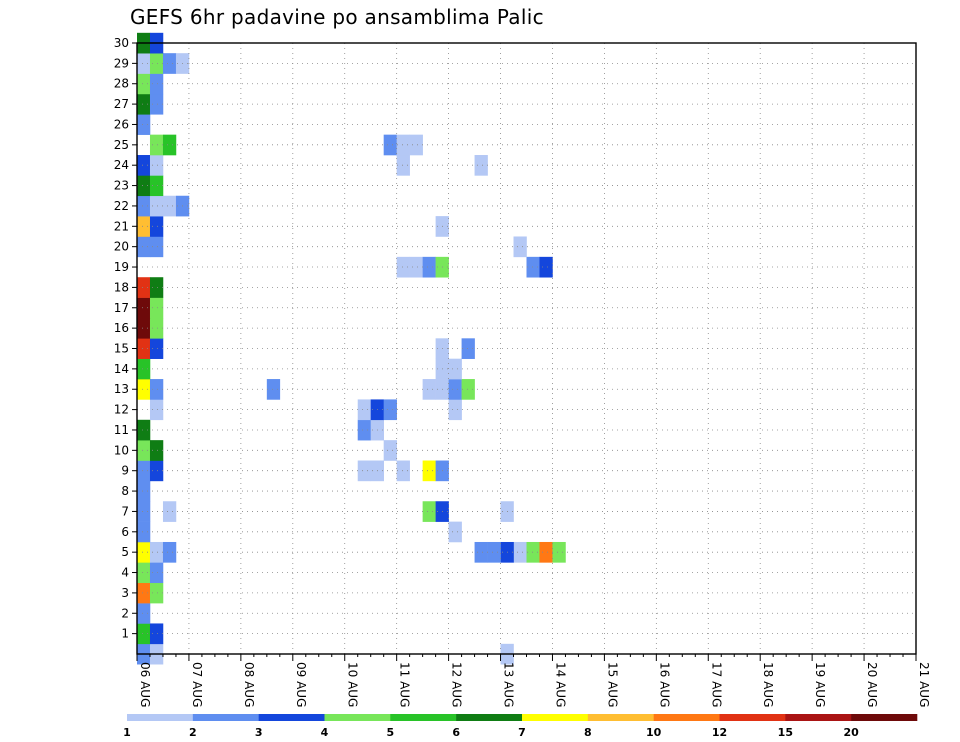 Image resolution: width=960 pixels, height=742 pixels. Describe the element at coordinates (560, 684) in the screenshot. I see `x-tick-label: 14 AUG` at that location.